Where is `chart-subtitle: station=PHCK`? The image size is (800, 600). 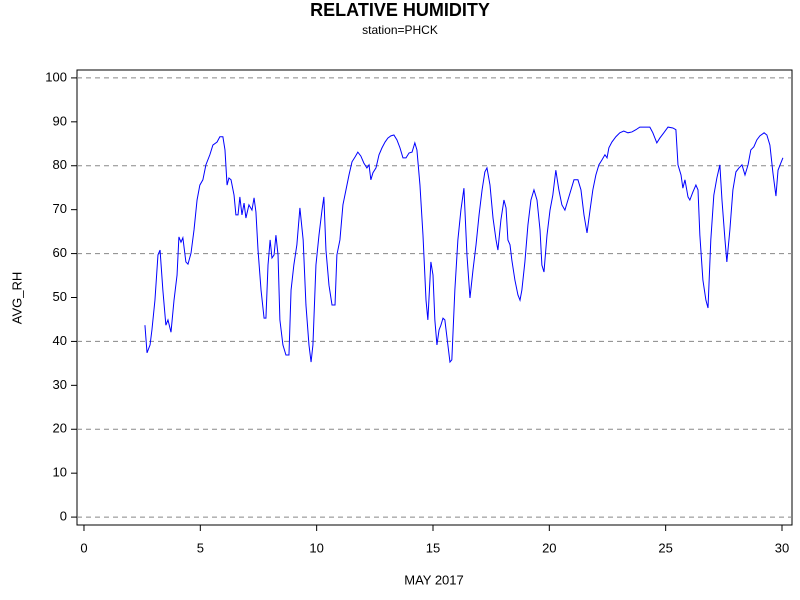
chart-subtitle: station=PHCK is located at coordinates (400, 30).